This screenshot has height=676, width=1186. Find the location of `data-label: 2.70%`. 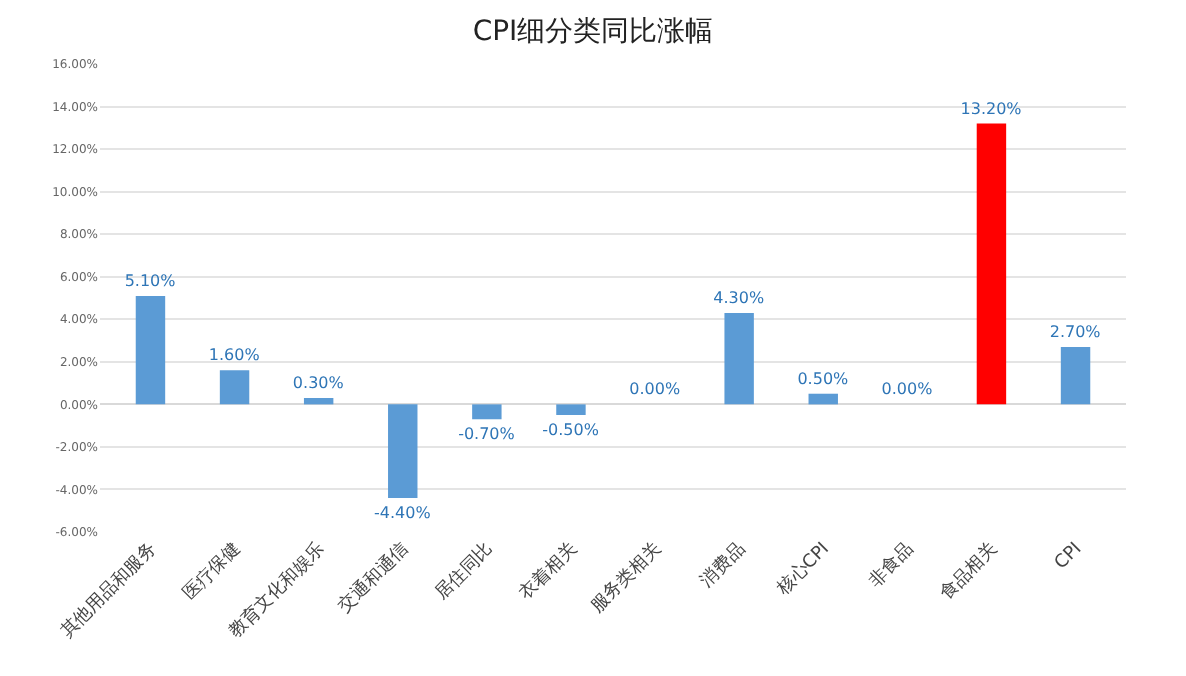

data-label: 2.70% is located at coordinates (1075, 331).